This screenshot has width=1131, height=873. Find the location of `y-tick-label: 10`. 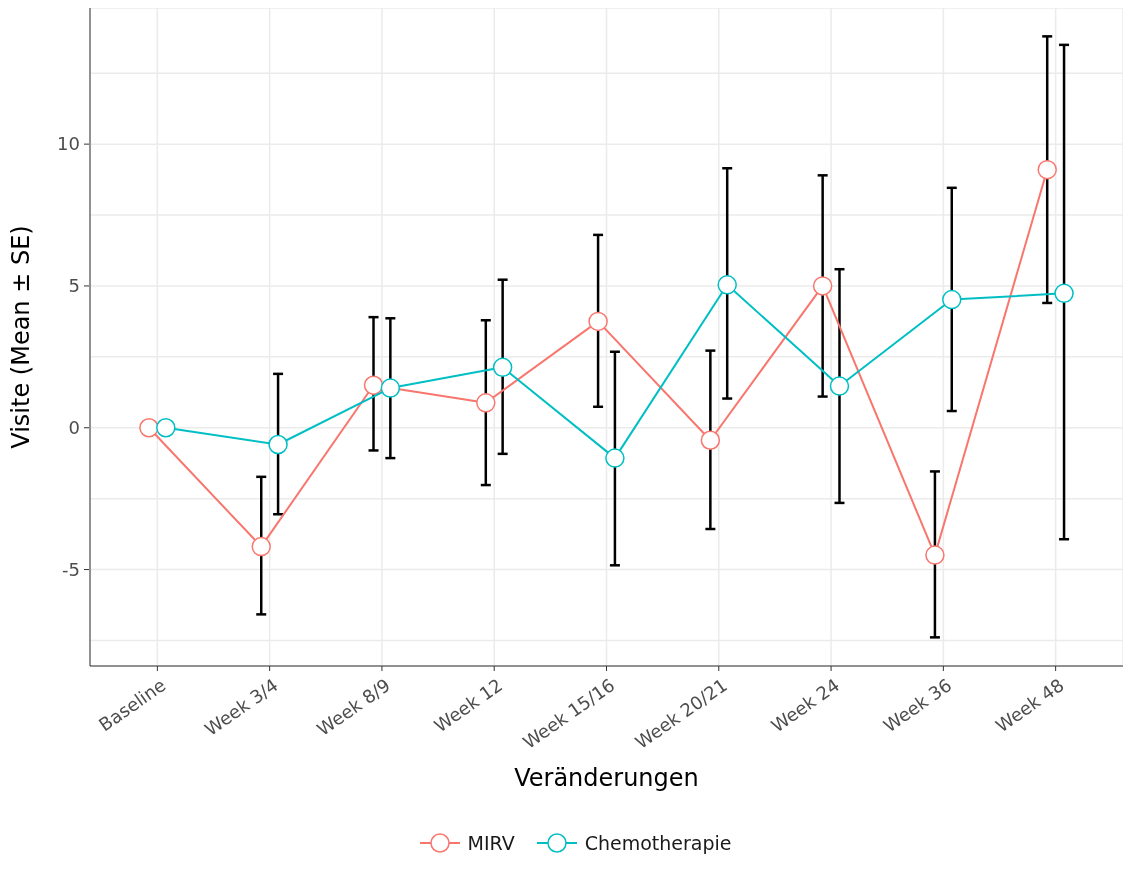

y-tick-label: 10 is located at coordinates (68, 144).